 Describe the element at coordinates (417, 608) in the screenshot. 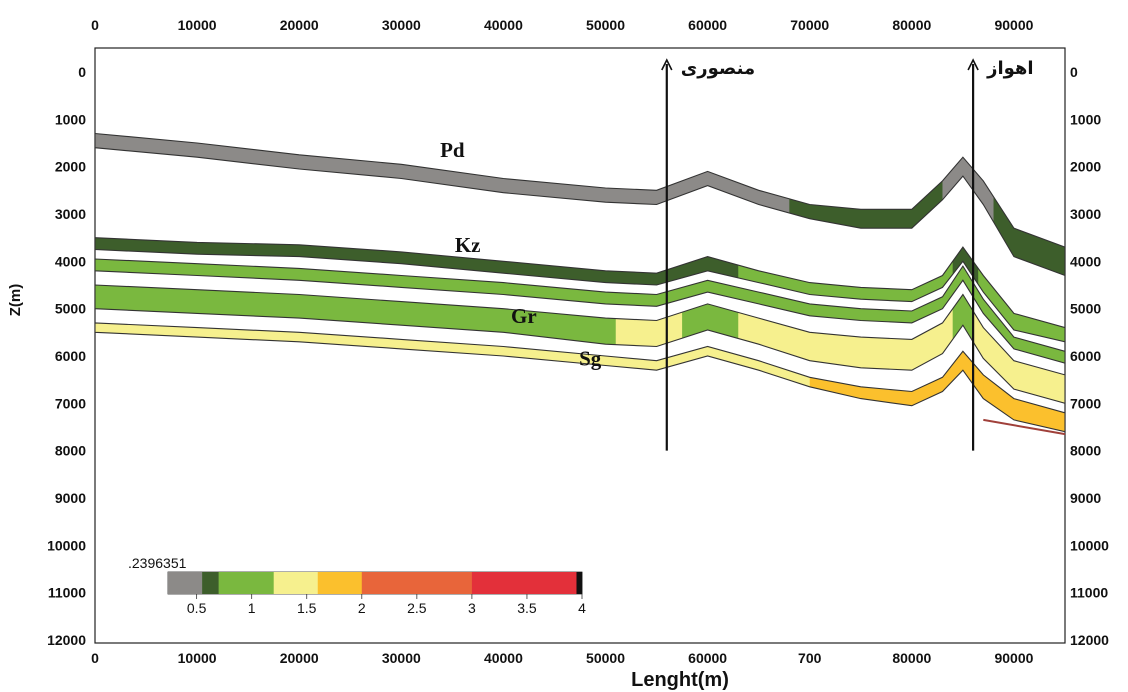

I see `colorbar-tick-label: 2.5` at that location.